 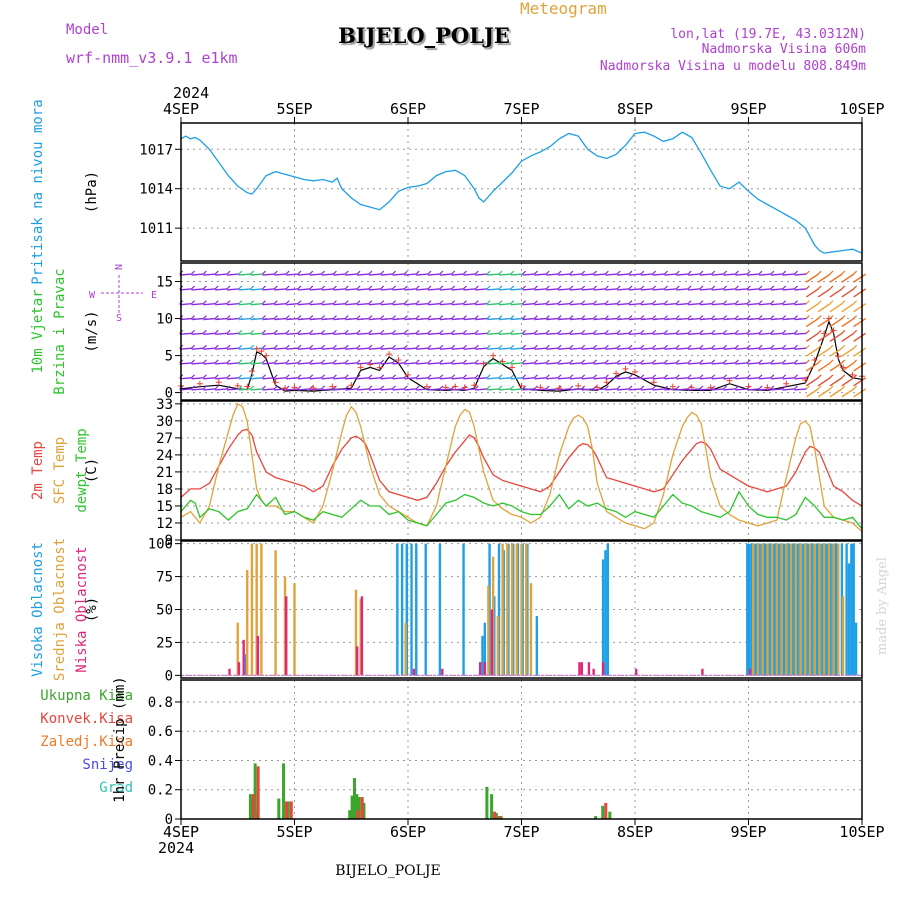 I want to click on bar-precip-konvek-kisa, so click(x=291, y=810).